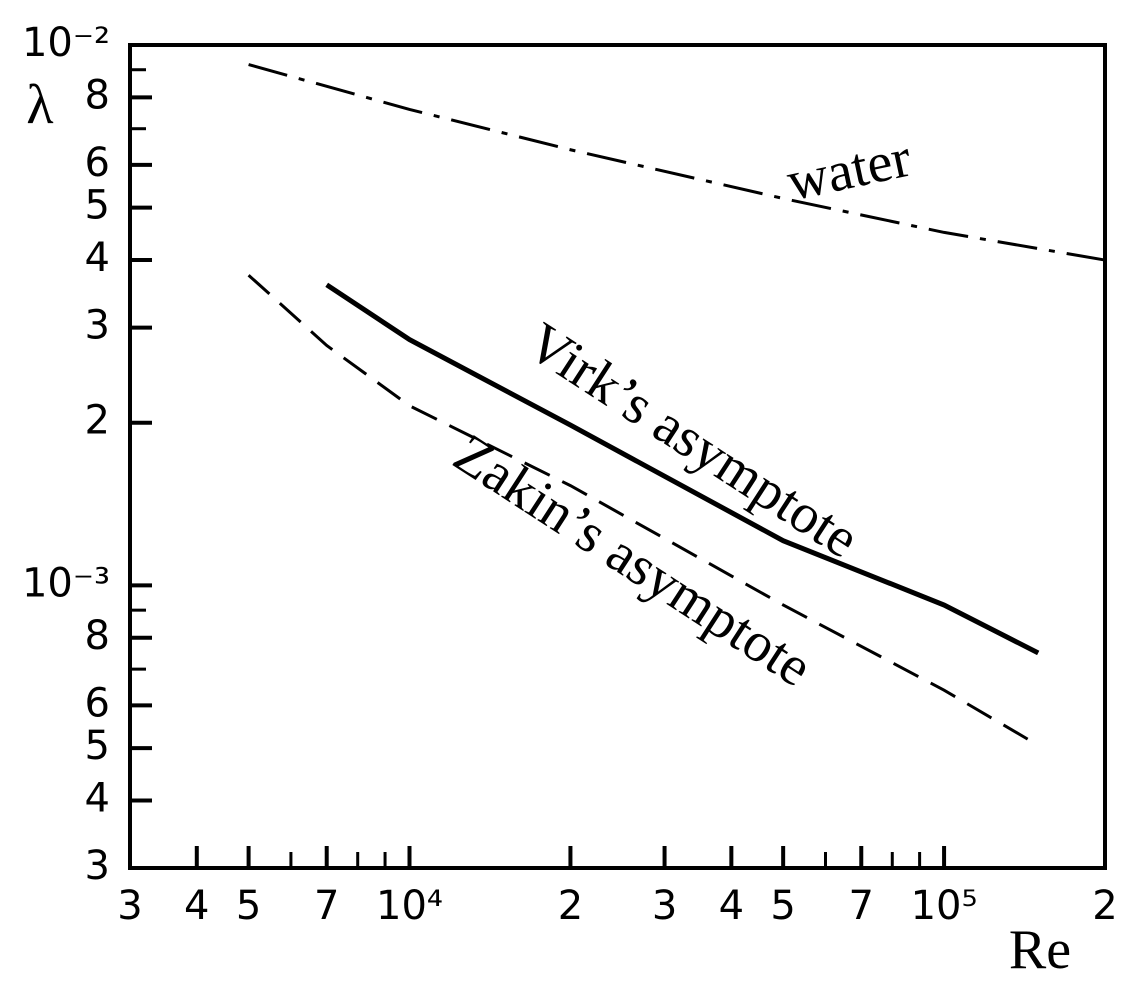  What do you see at coordinates (66, 583) in the screenshot?
I see `y-tick-label: 10⁻³` at bounding box center [66, 583].